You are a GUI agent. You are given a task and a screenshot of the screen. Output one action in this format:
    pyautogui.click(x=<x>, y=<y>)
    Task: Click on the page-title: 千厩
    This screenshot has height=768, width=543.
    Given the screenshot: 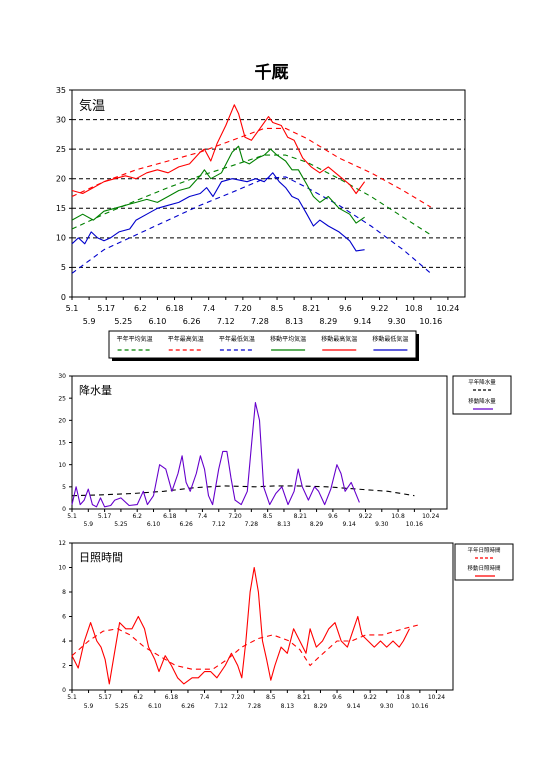 What is the action you would take?
    pyautogui.click(x=271, y=73)
    